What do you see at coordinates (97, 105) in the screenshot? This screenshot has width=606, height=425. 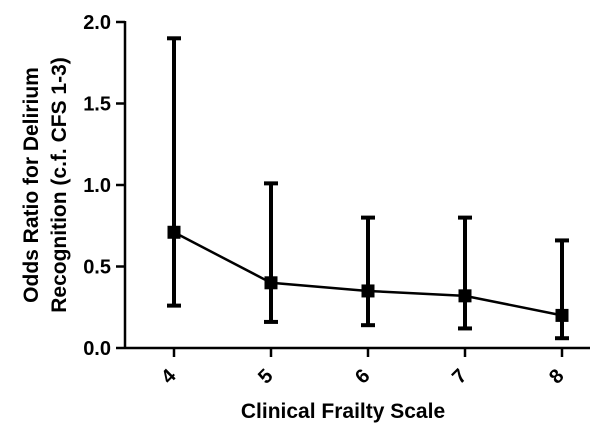 I see `y-tick-label: 1.5` at bounding box center [97, 105].